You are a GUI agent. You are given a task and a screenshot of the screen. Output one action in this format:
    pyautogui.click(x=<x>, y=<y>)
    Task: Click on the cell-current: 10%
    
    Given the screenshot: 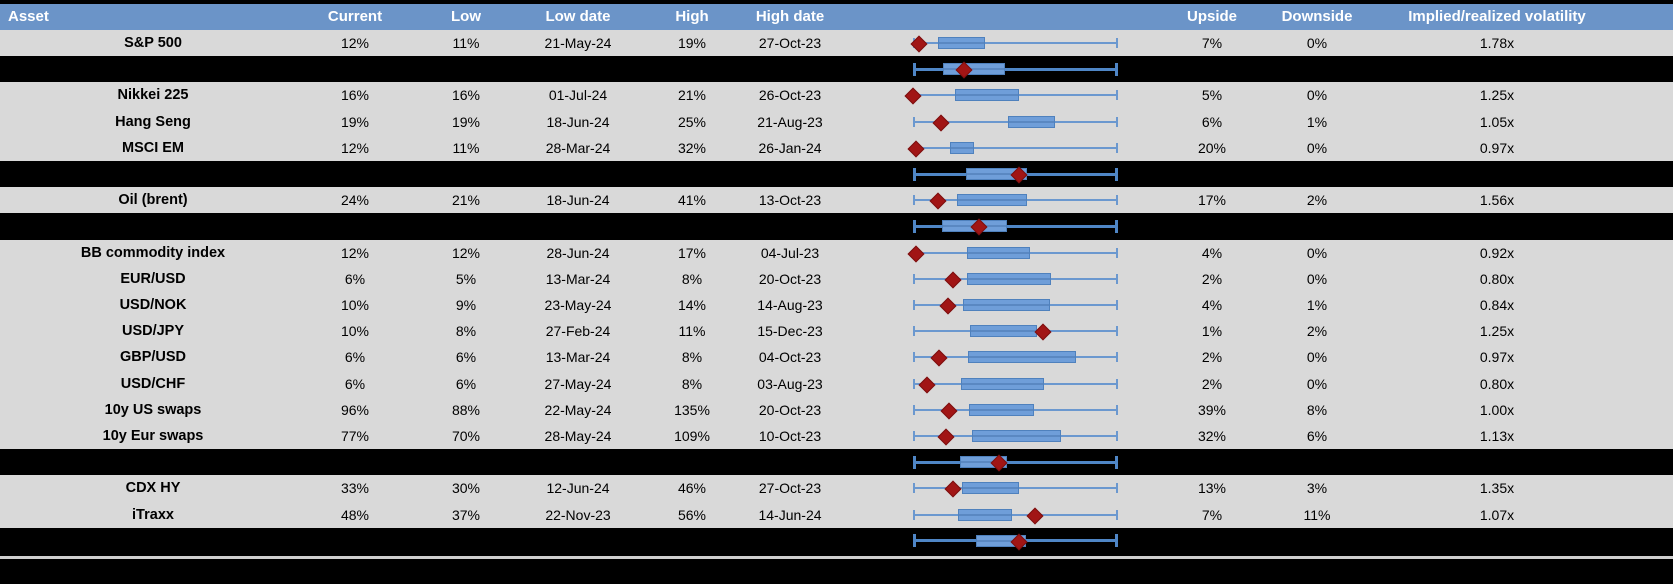 What is the action you would take?
    pyautogui.click(x=355, y=305)
    